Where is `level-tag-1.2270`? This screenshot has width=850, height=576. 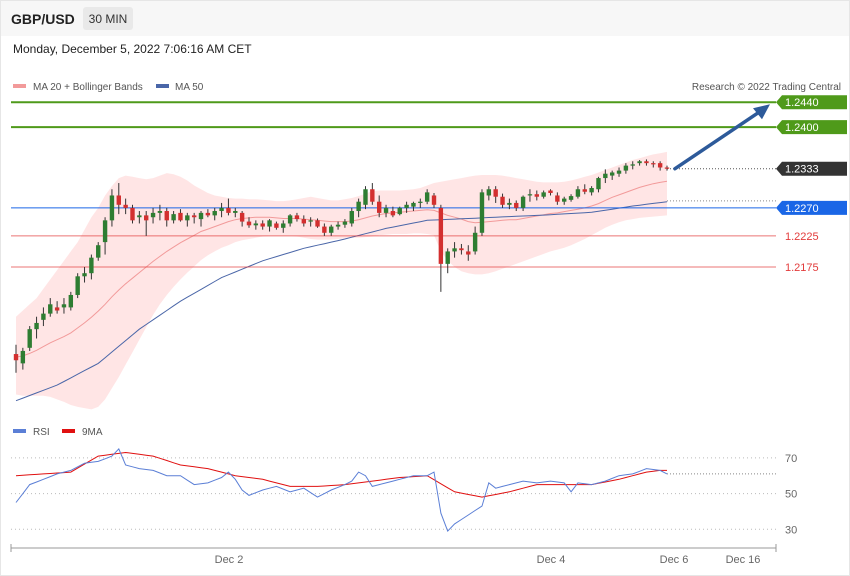 level-tag-1.2270 is located at coordinates (811, 207).